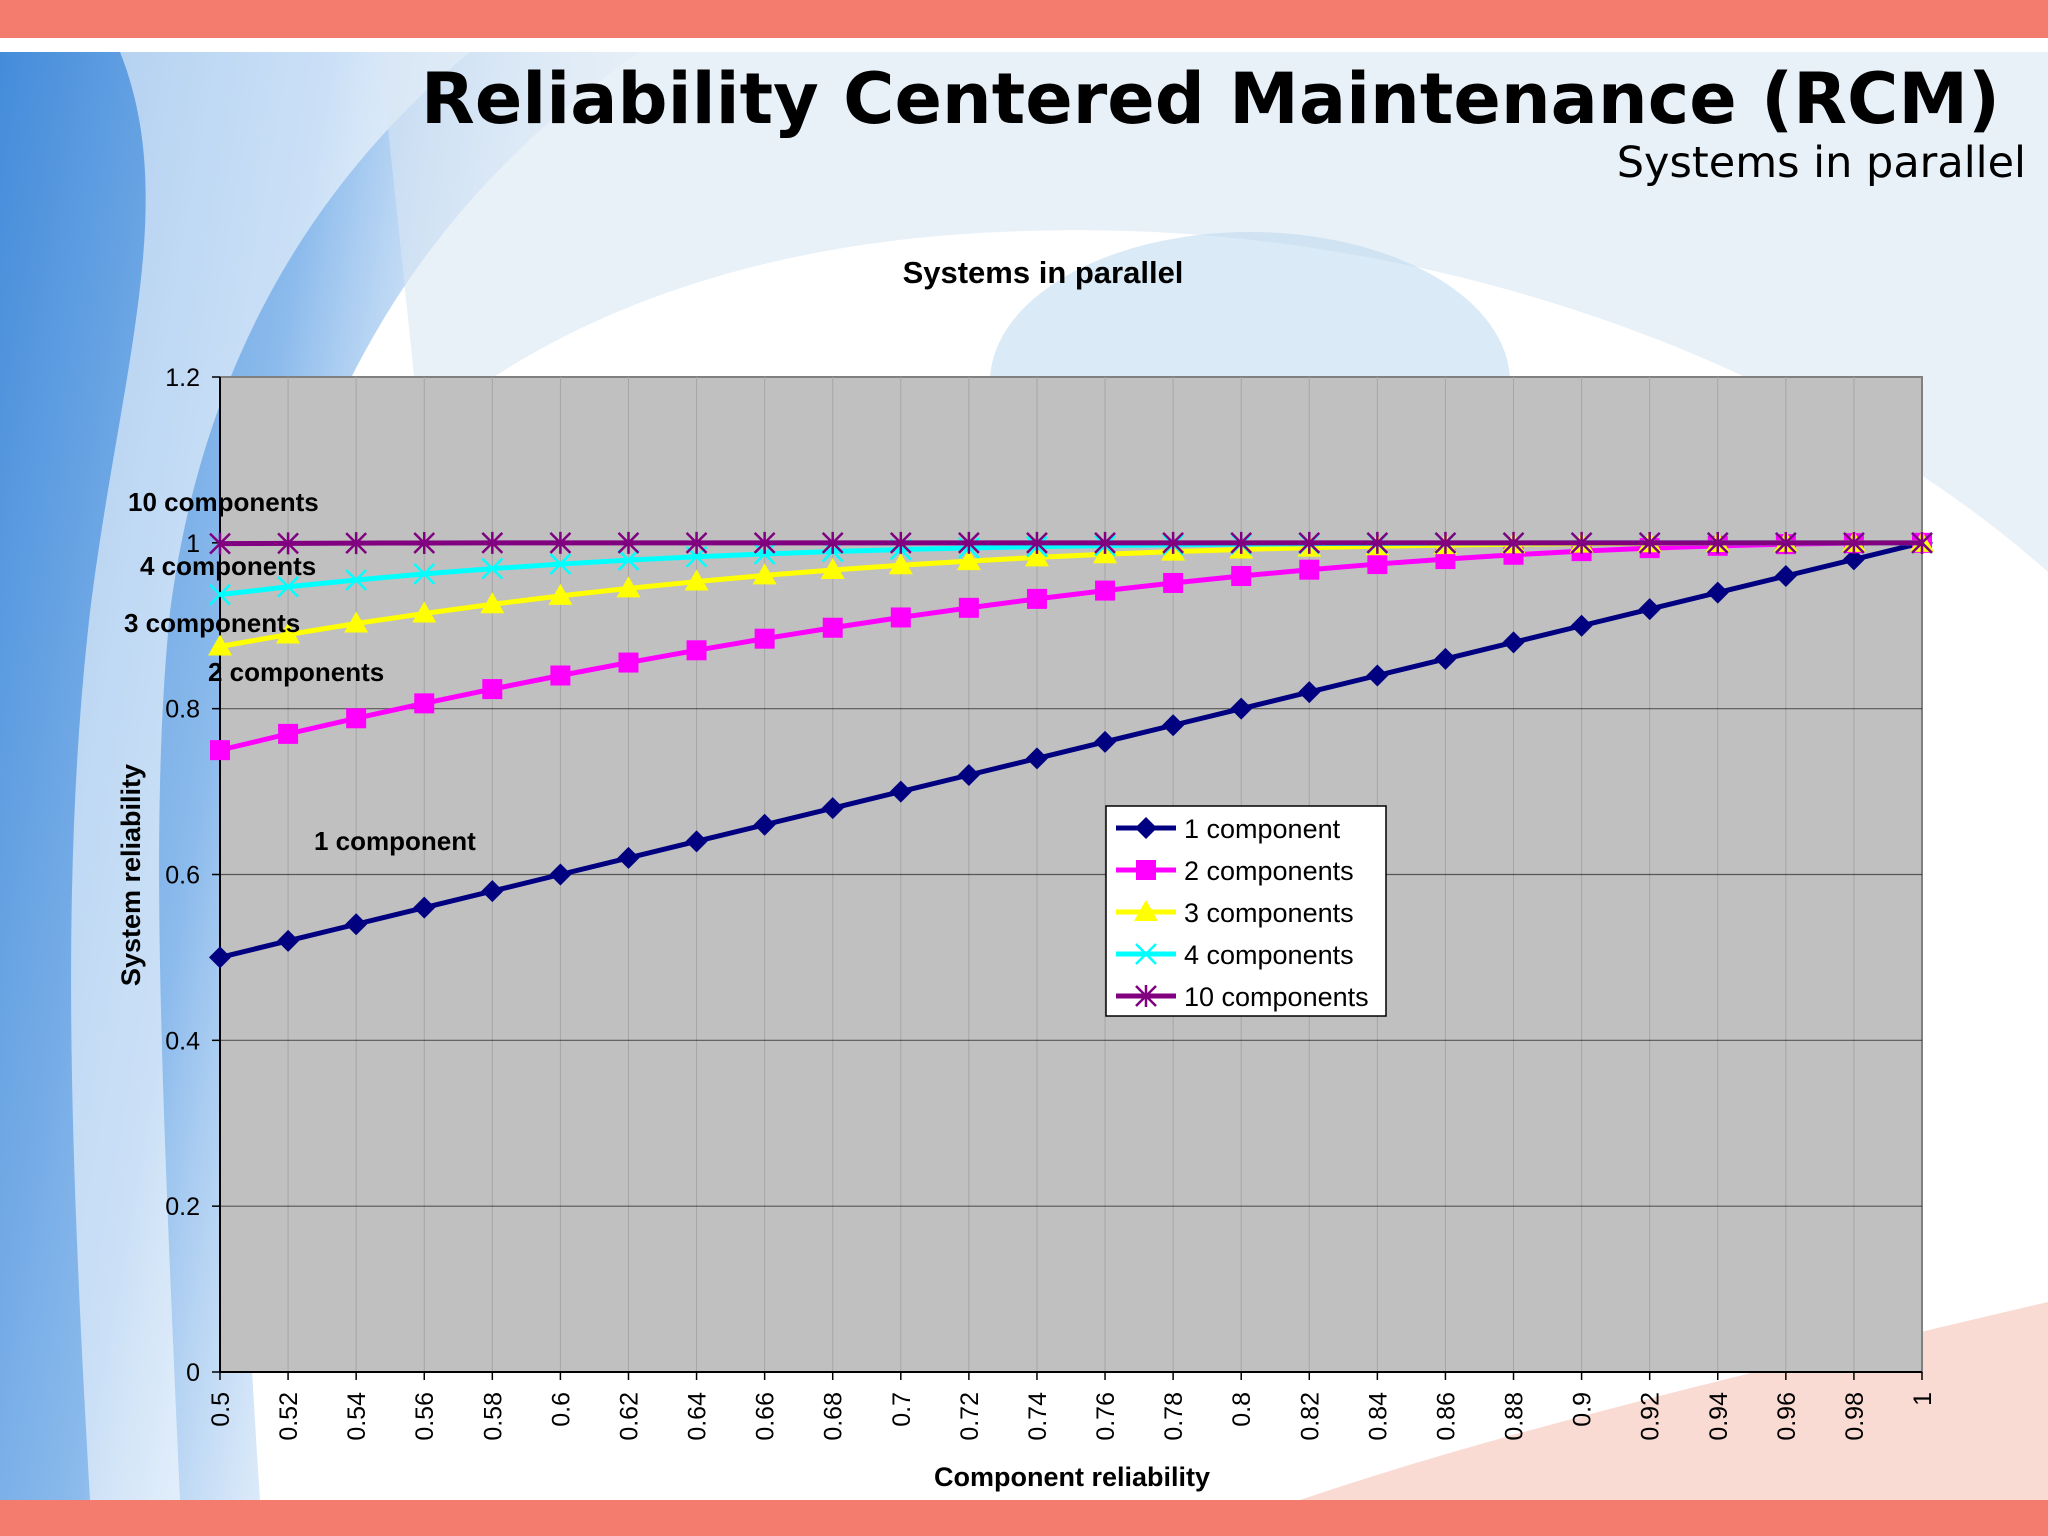 This screenshot has height=1536, width=2048. I want to click on y-tick-label: 0.6, so click(182, 876).